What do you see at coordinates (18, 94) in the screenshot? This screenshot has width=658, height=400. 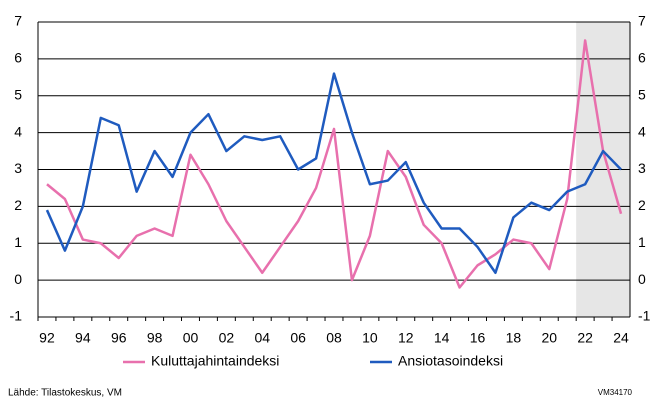 I see `y-tick-label: 5` at bounding box center [18, 94].